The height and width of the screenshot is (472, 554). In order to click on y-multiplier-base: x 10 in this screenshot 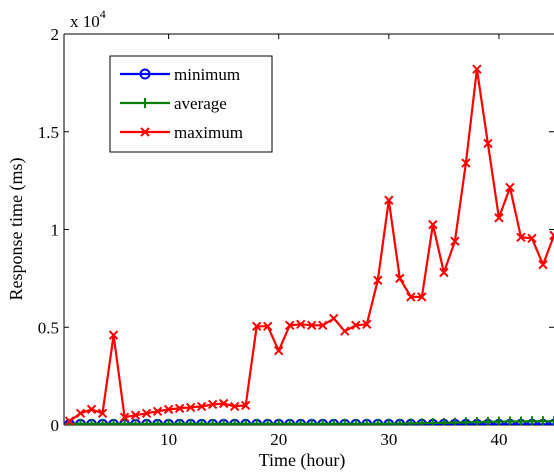, I will do `click(85, 21)`.